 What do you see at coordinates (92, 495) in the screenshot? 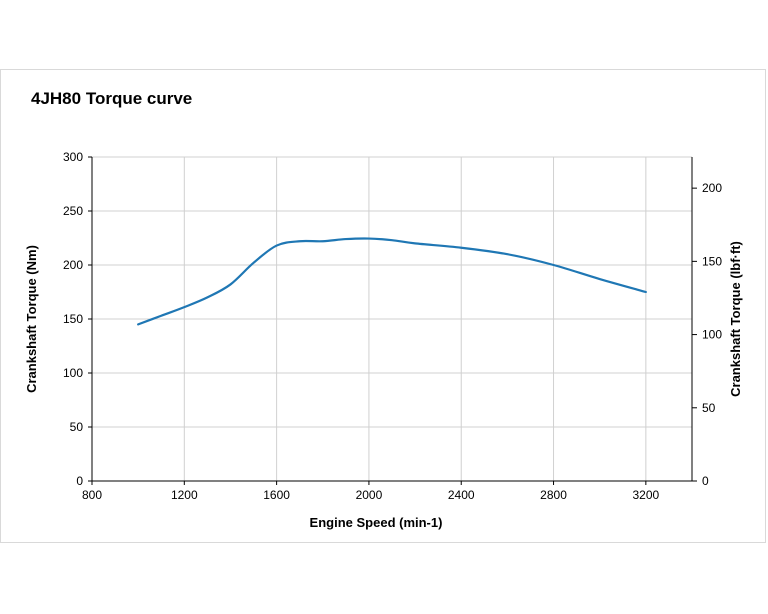
I see `x-tick-label: 800` at bounding box center [92, 495].